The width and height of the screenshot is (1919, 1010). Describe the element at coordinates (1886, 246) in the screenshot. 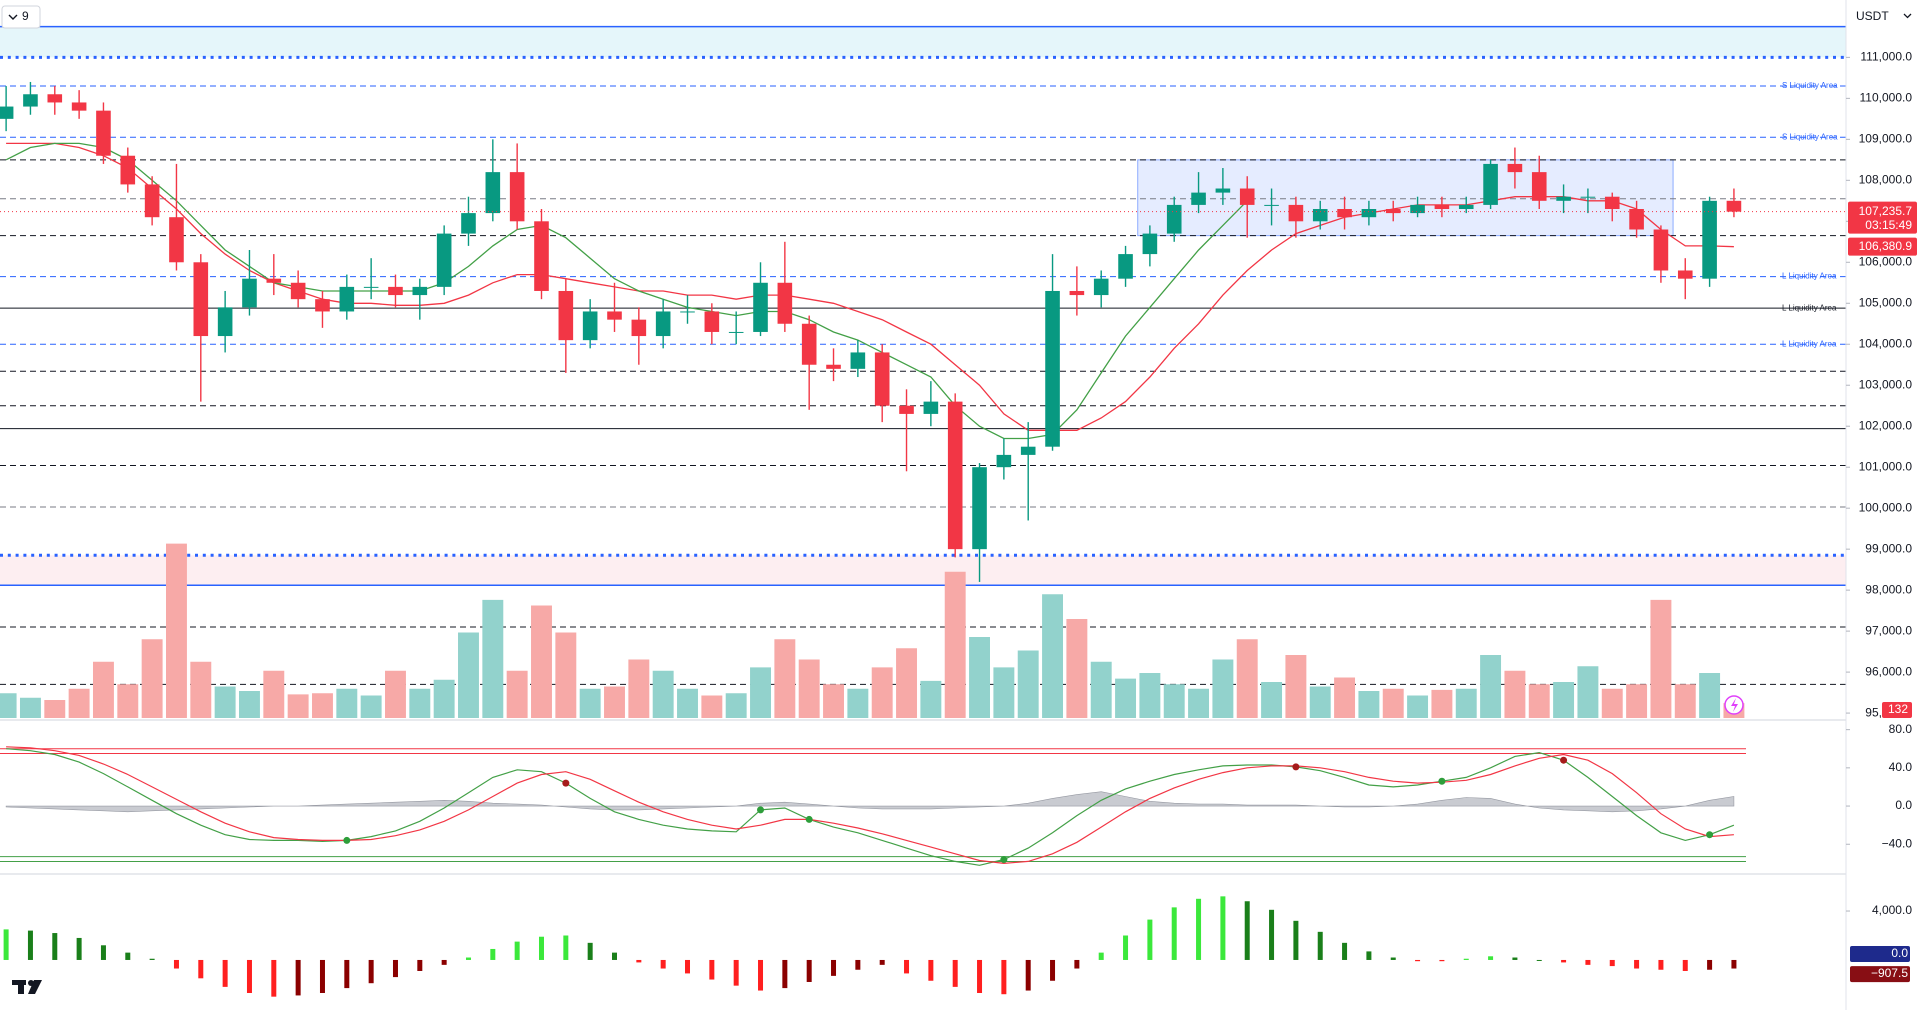

I see `ma-value-label: 106,380.9` at that location.